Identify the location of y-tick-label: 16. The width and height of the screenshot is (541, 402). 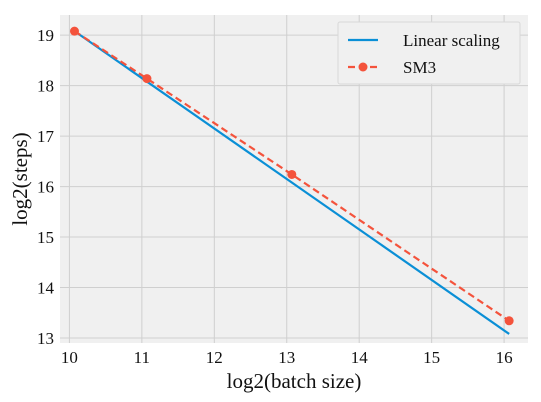
(45, 187).